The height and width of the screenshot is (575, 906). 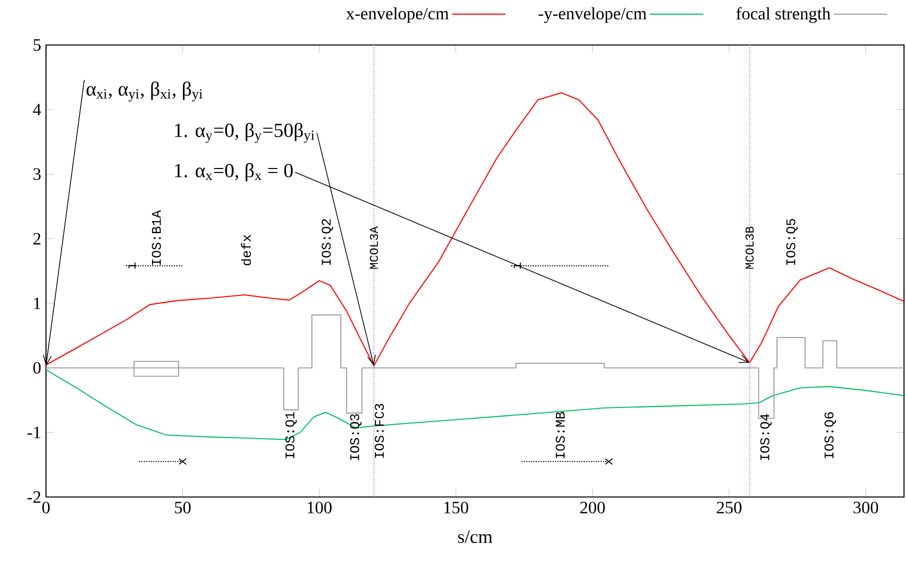 What do you see at coordinates (328, 242) in the screenshot?
I see `annotation: IOS:Q2` at bounding box center [328, 242].